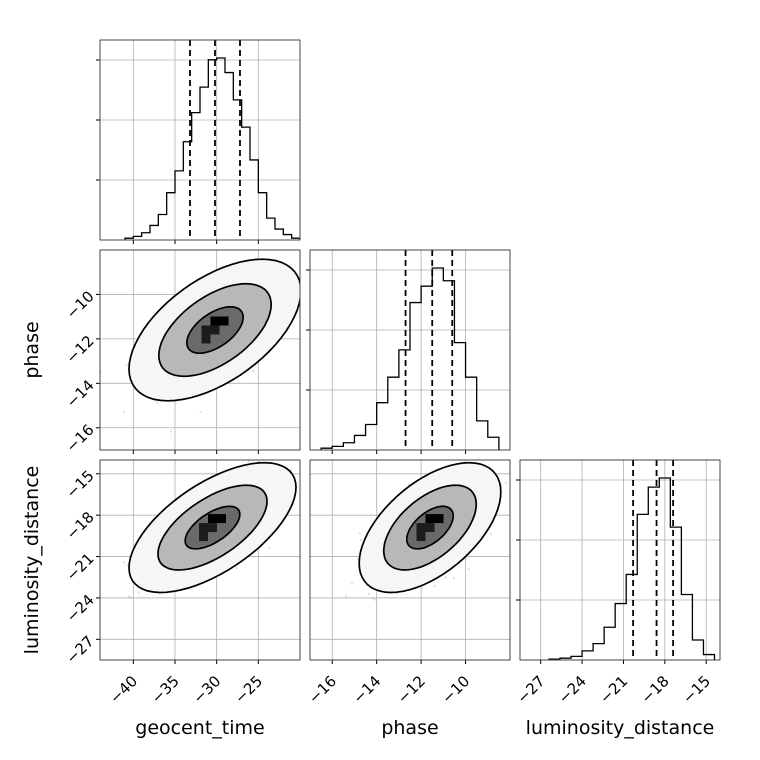 Image resolution: width=760 pixels, height=760 pixels. Describe the element at coordinates (632, 568) in the screenshot. I see `histogram-luminosity_distance` at that location.